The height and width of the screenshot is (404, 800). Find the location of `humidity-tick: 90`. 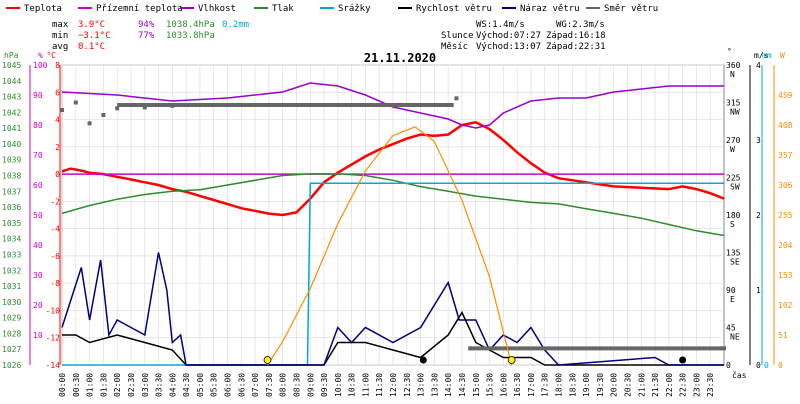

humidity-tick: 90 is located at coordinates (38, 95).